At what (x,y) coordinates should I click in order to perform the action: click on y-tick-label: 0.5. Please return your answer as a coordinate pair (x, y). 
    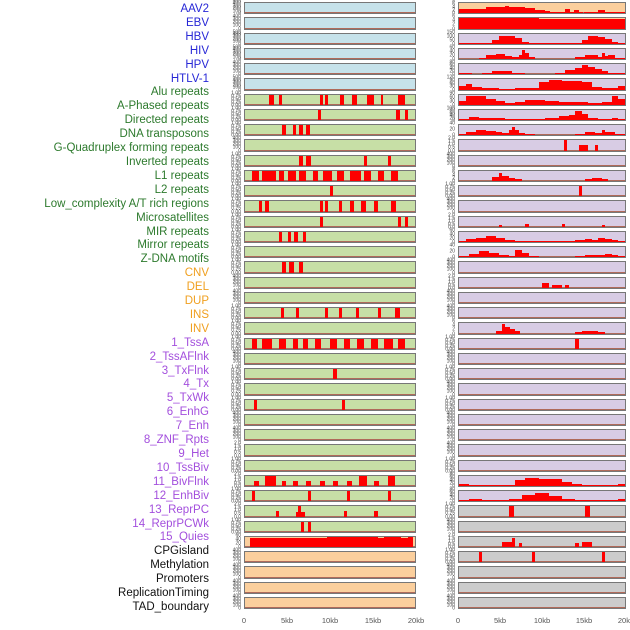
    Looking at the image, I should click on (451, 285).